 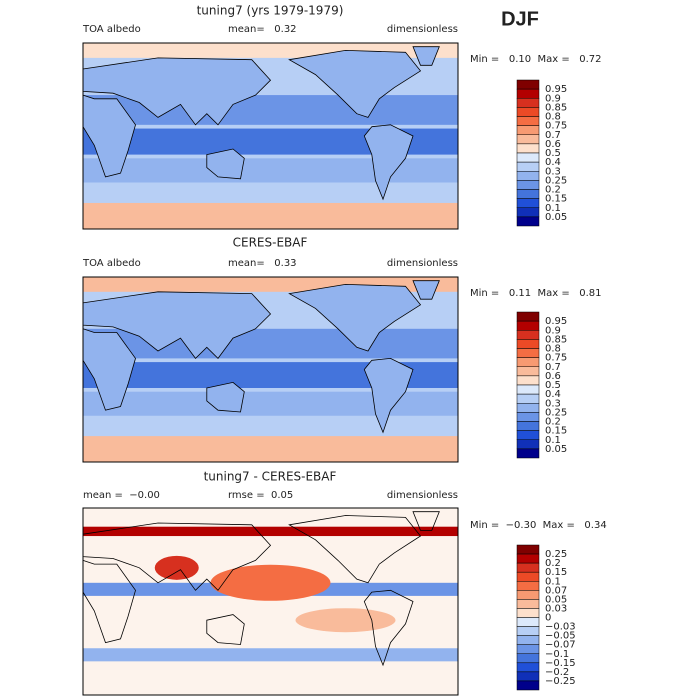 I want to click on colorbar-label: 0, so click(x=548, y=618).